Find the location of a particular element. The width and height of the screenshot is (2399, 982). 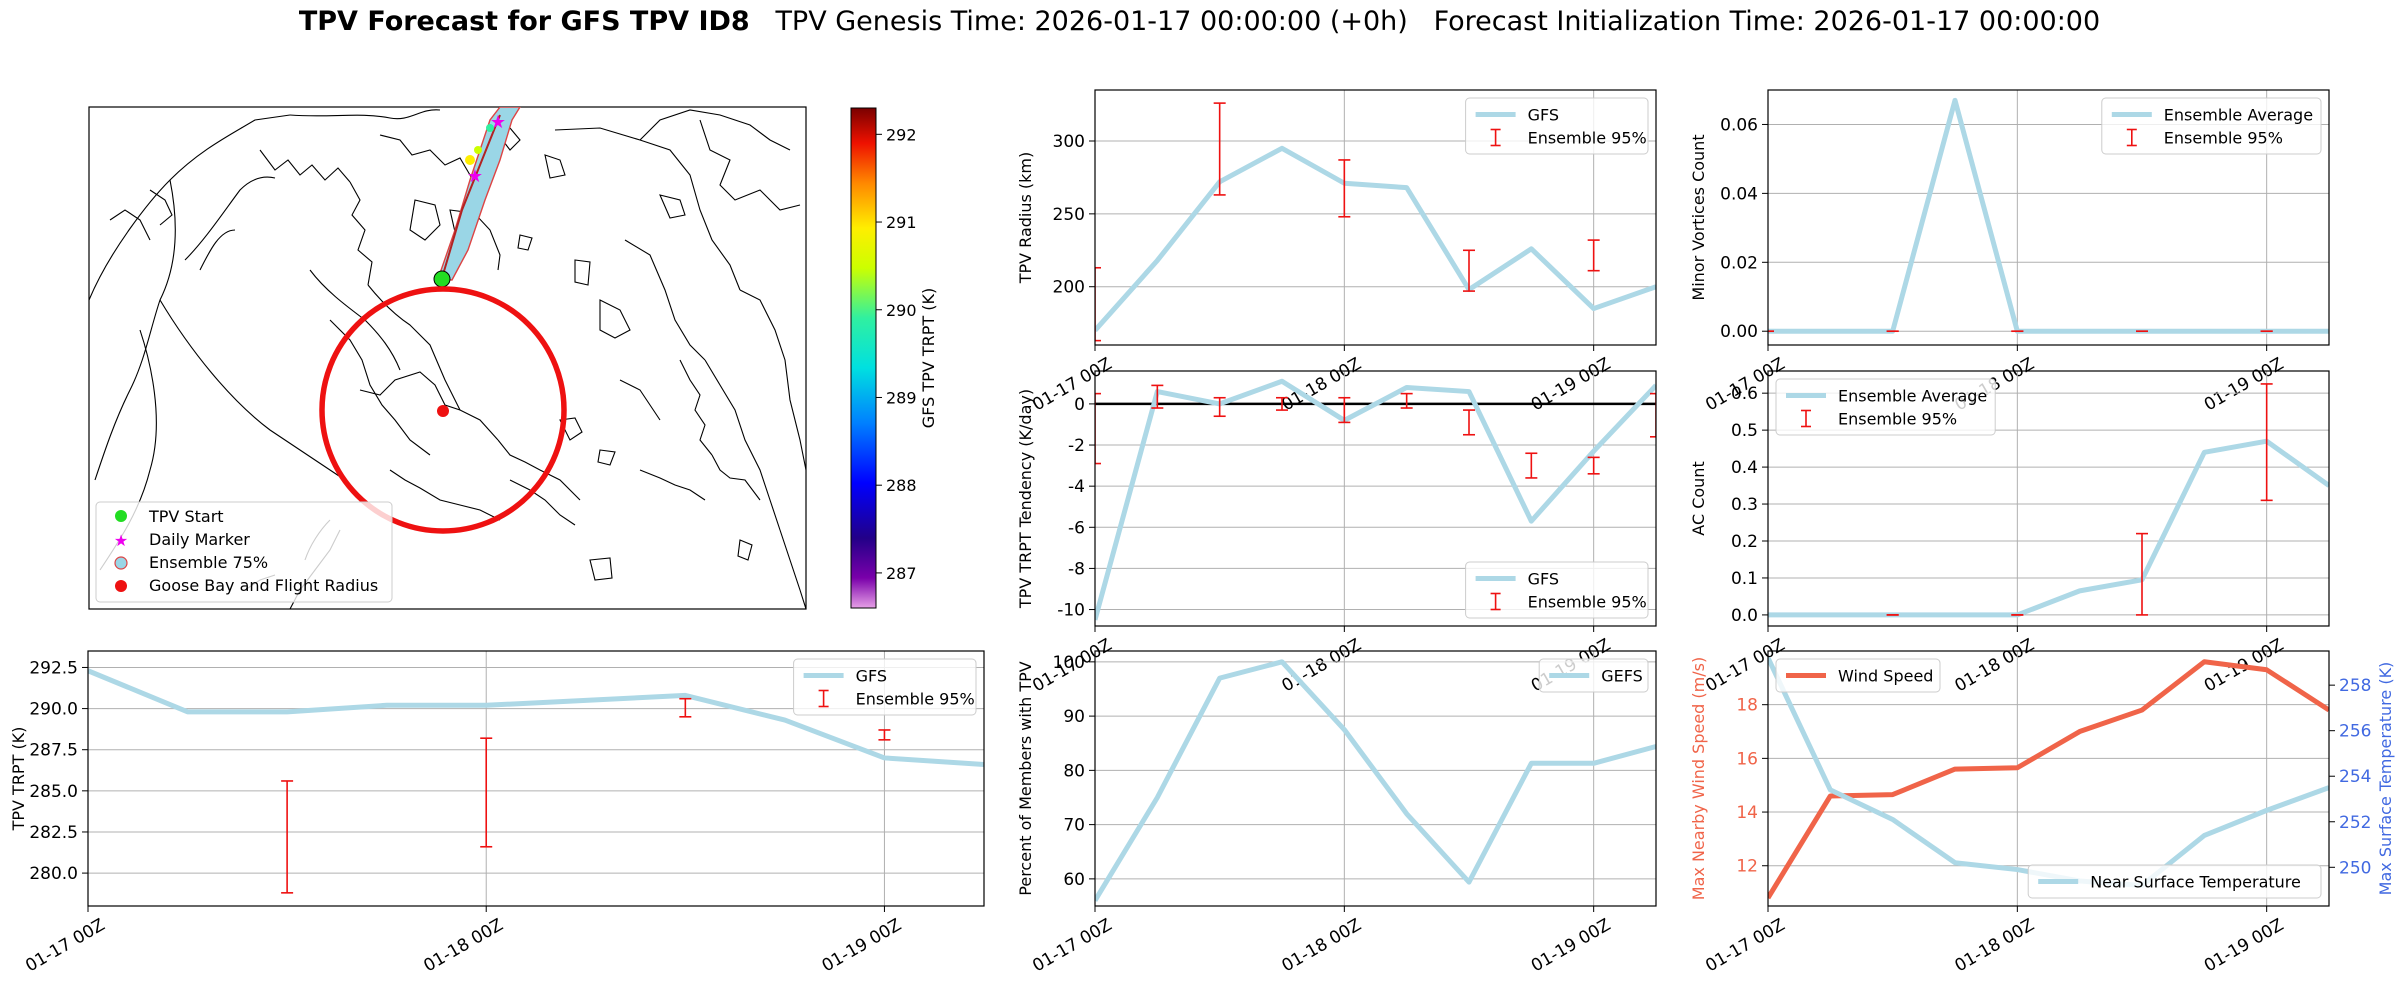

legend: Wind Speed is located at coordinates (1858, 675).